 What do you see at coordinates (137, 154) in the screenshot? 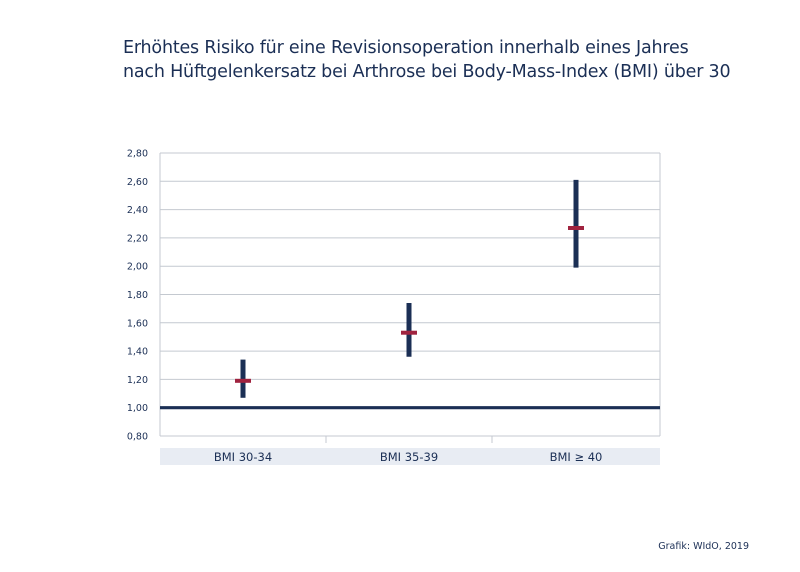
I see `y-tick-label: 2,80` at bounding box center [137, 154].